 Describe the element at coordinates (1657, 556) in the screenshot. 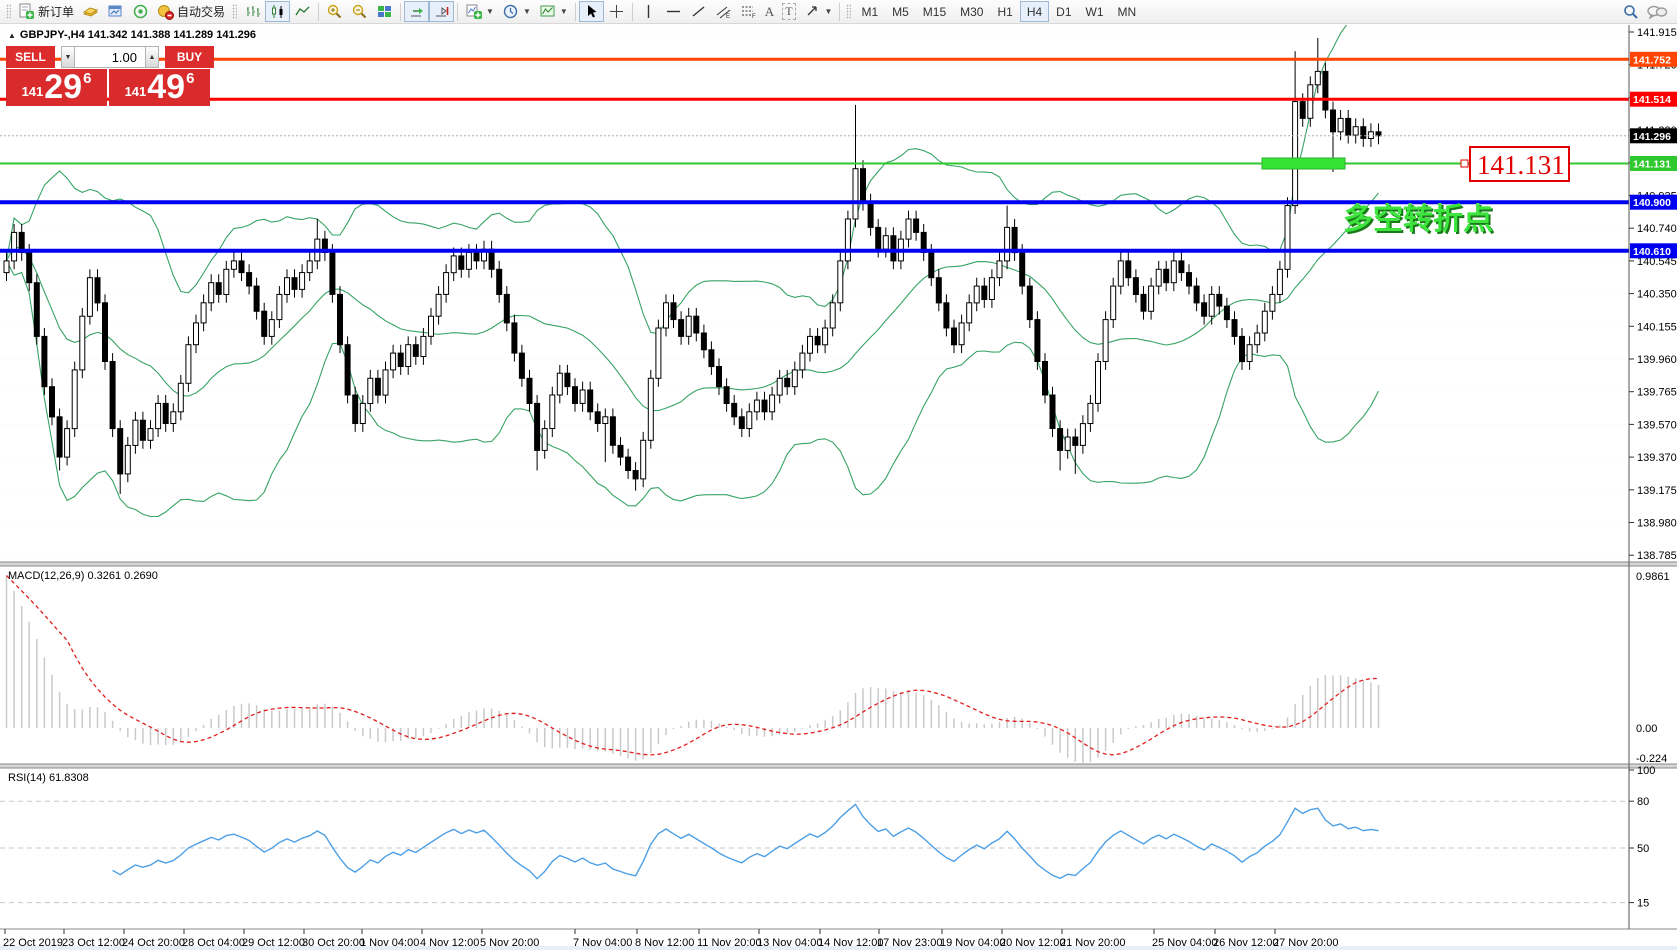

I see `y-axis-tick-label: 138.785` at that location.